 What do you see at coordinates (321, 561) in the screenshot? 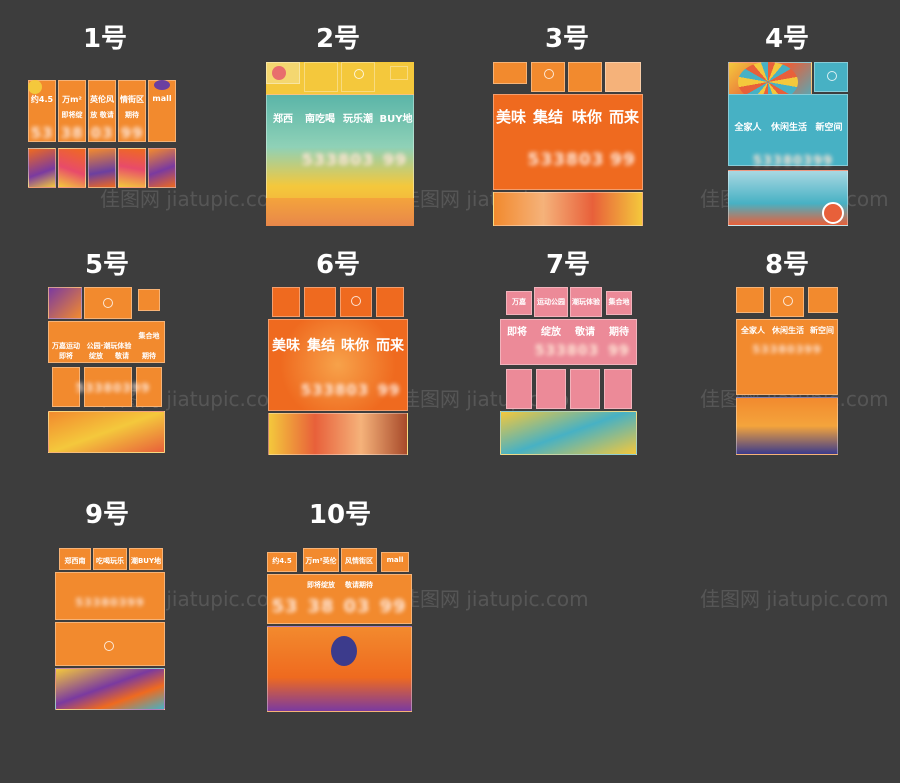
I see `design-10-text: 万m²英伦` at bounding box center [321, 561].